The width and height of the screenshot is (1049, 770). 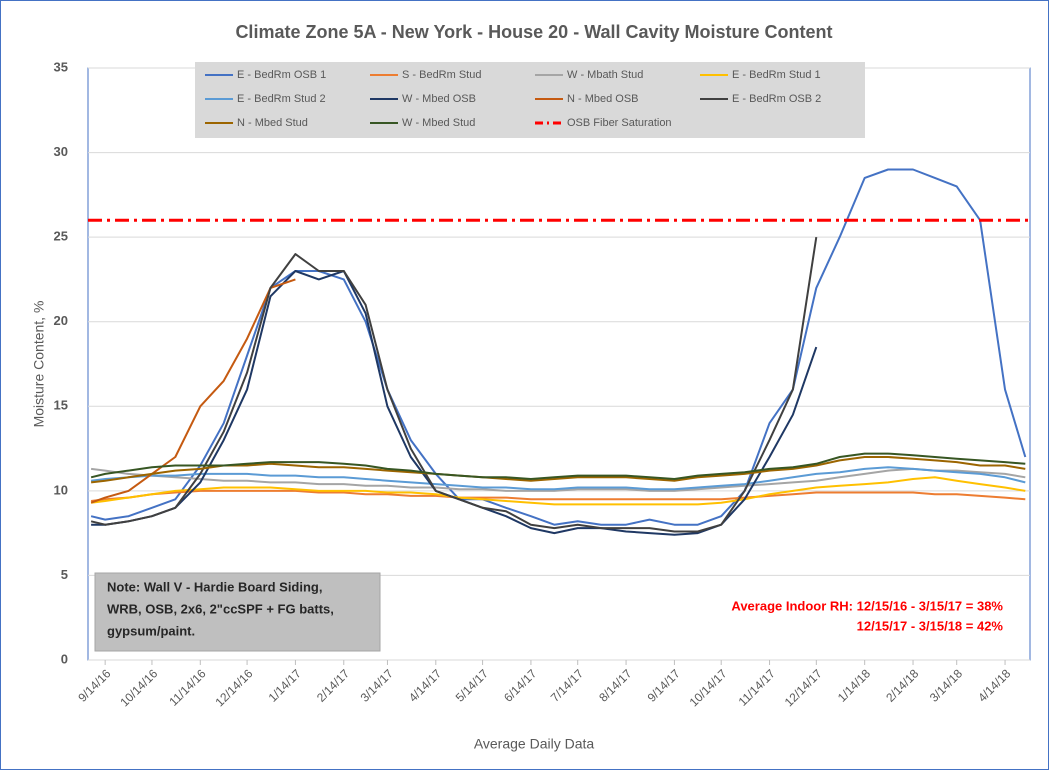 I want to click on y-tick-label: 35, so click(x=61, y=66).